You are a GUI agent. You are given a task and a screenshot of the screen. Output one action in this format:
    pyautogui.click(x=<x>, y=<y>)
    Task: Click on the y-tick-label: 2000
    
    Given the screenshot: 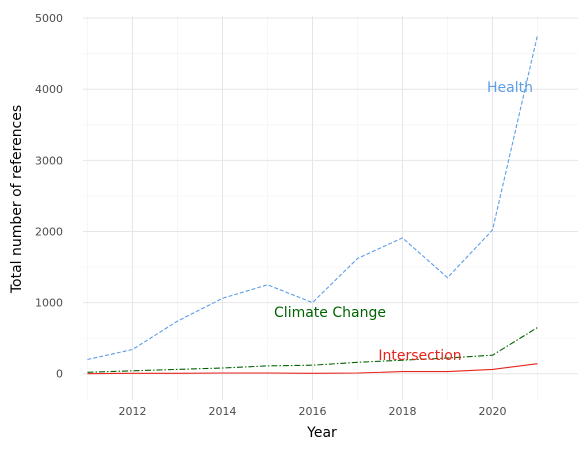 What is the action you would take?
    pyautogui.click(x=49, y=231)
    